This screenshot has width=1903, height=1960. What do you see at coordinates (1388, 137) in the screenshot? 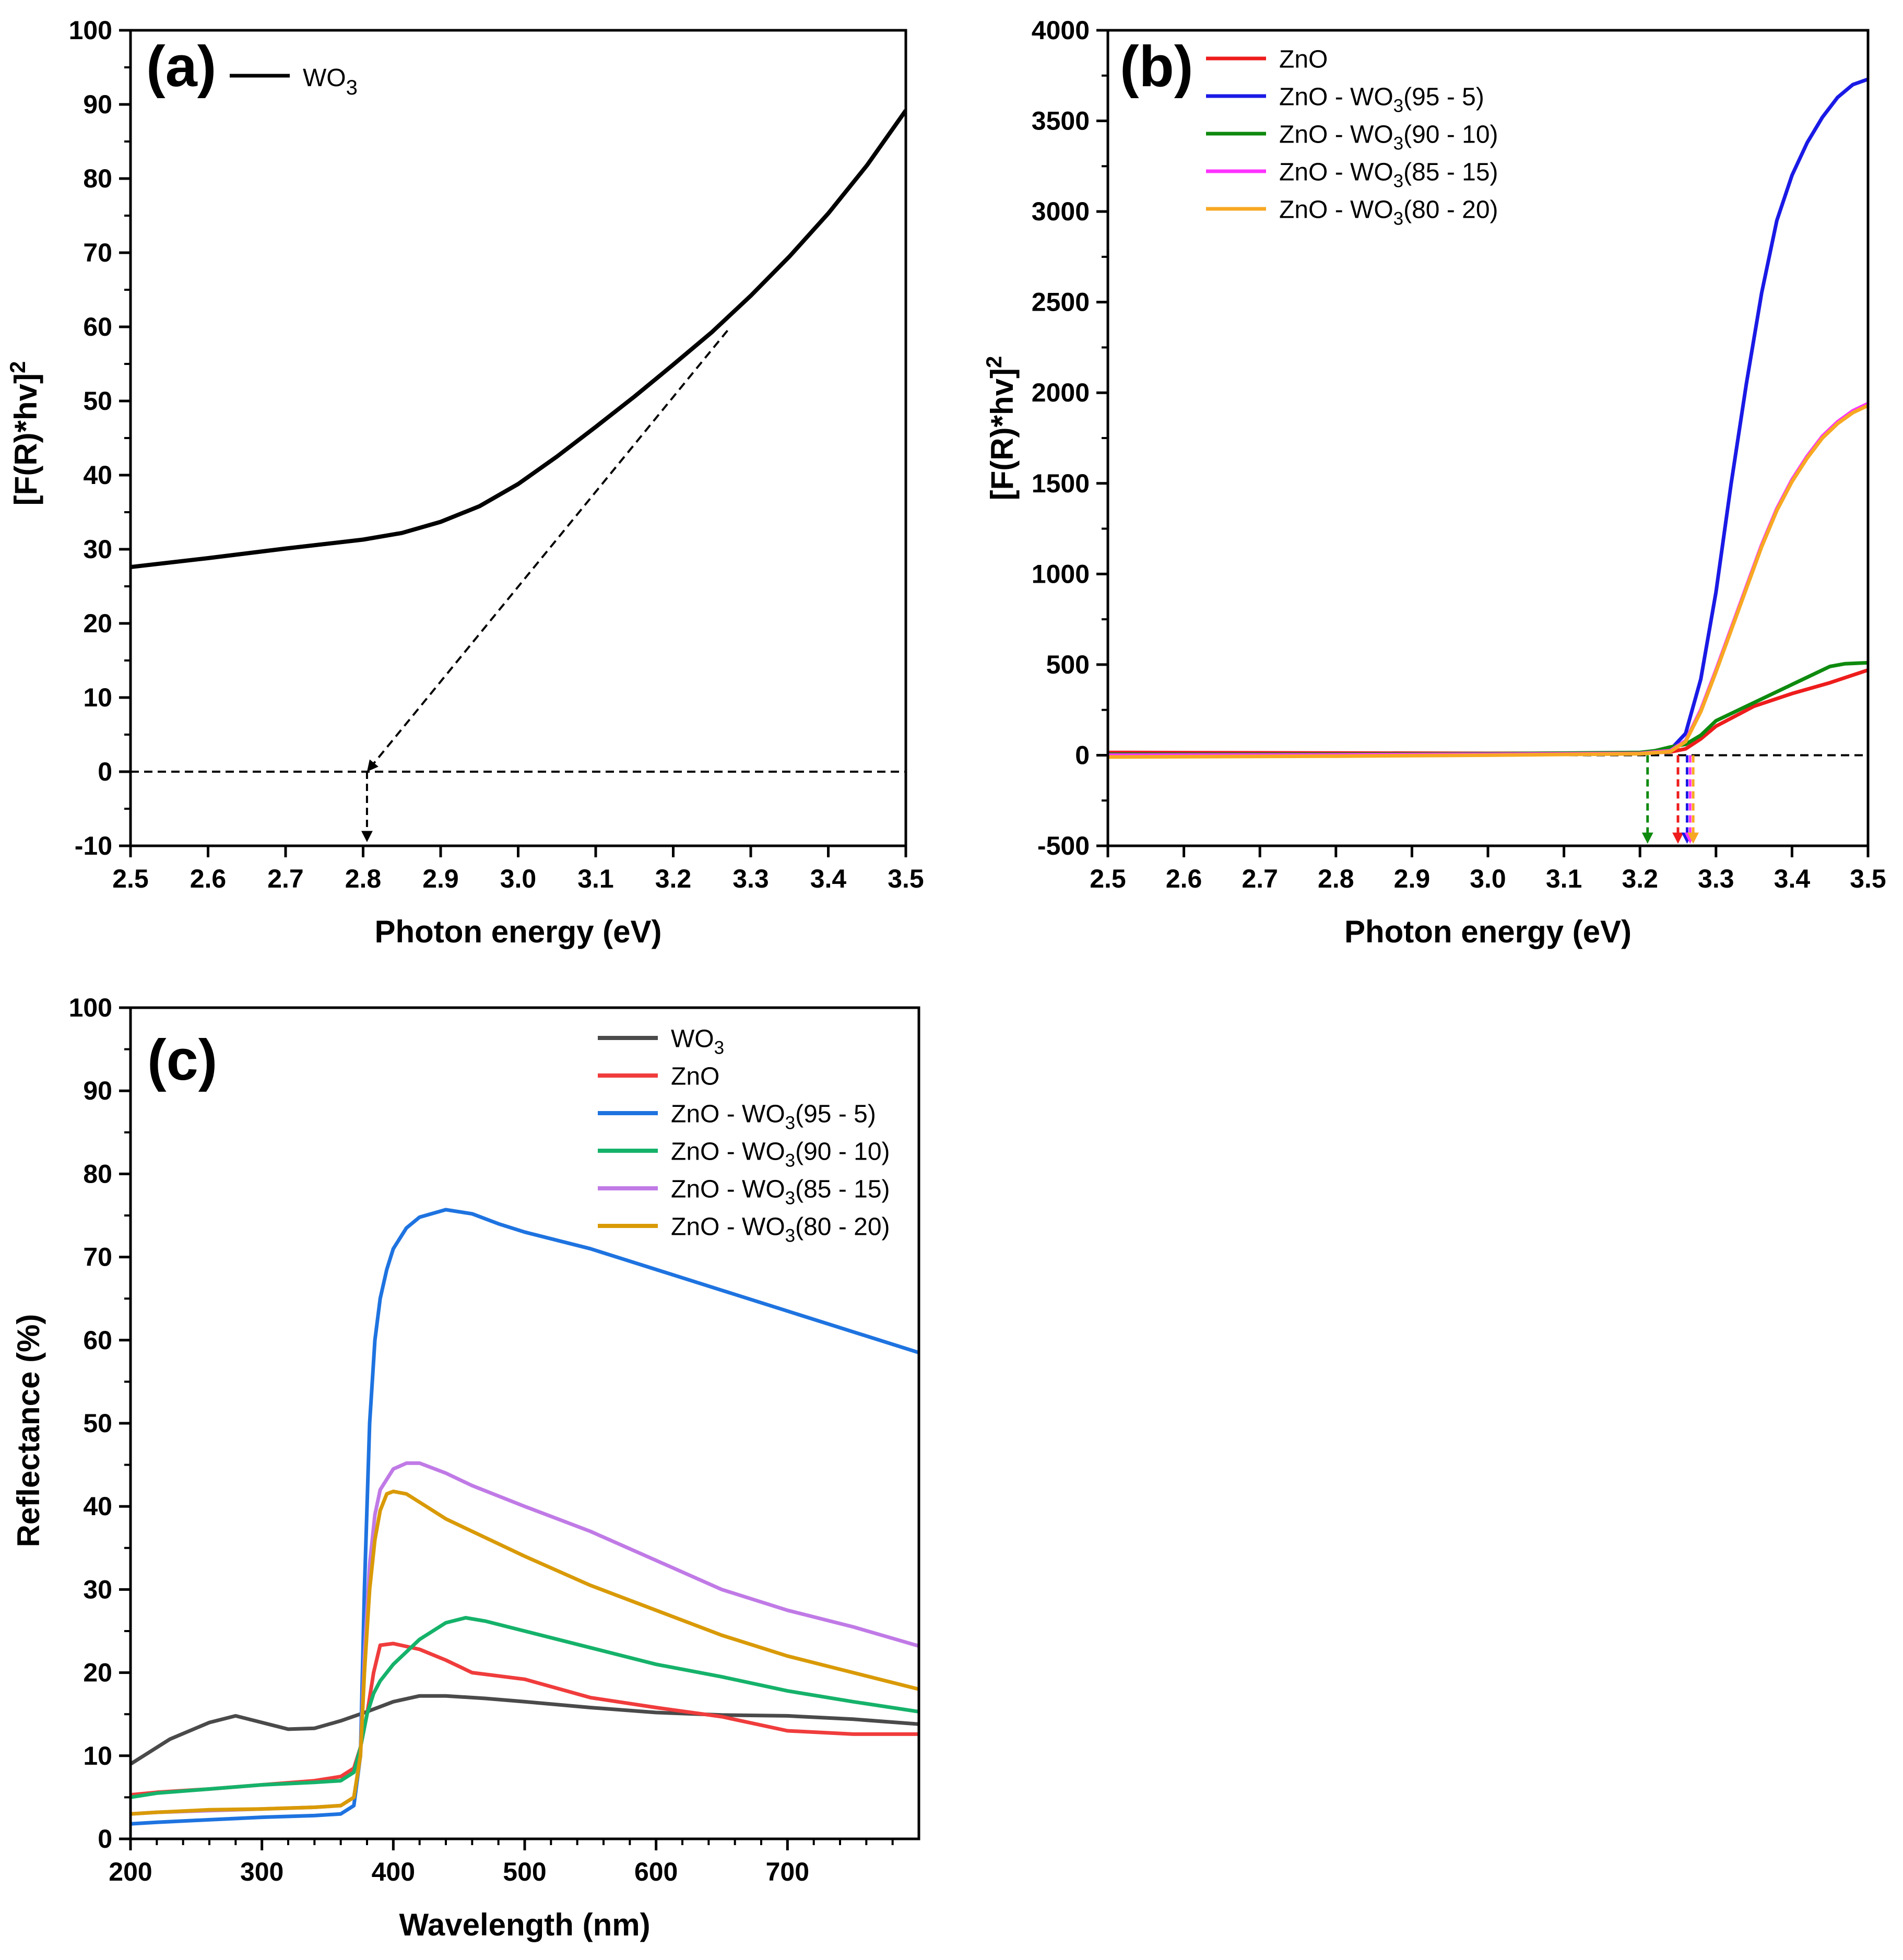
I see `legend-label: ZnO - WO3(90 - 10)` at bounding box center [1388, 137].